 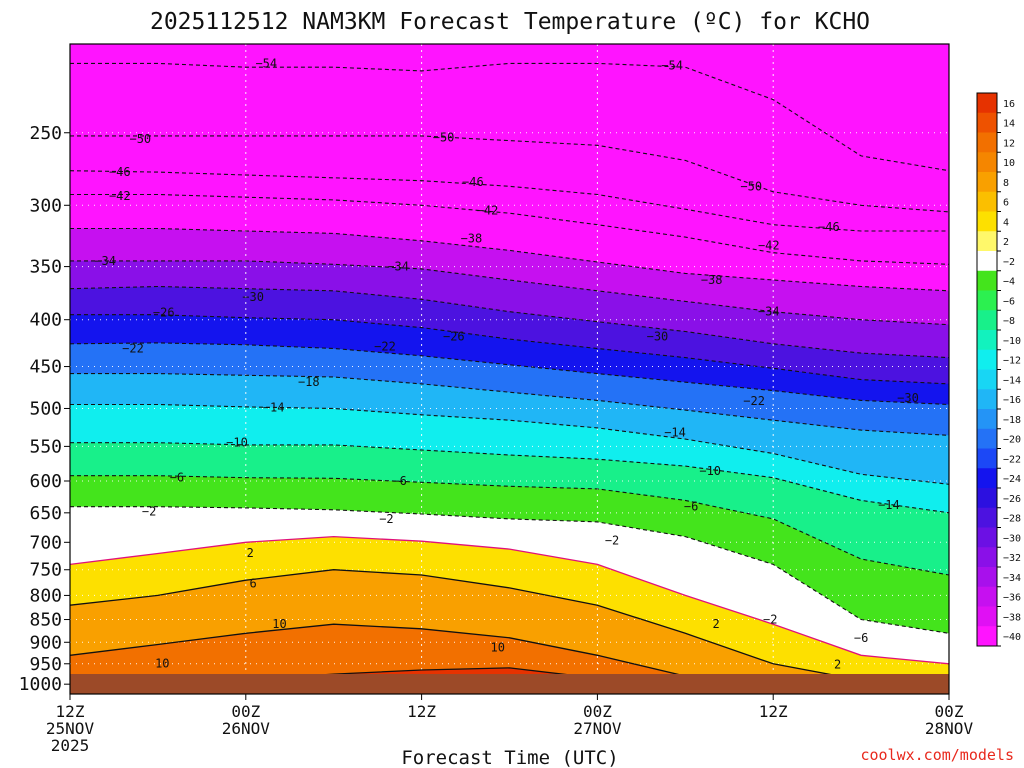 What do you see at coordinates (1012, 380) in the screenshot?
I see `colorbar-tick-label: −14` at bounding box center [1012, 380].